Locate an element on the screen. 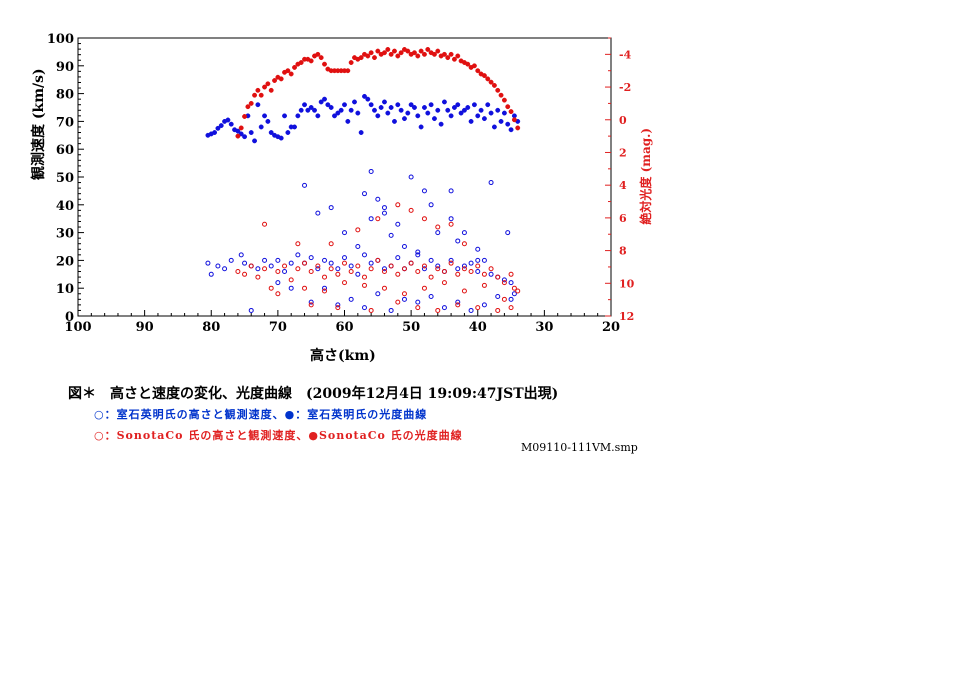 The width and height of the screenshot is (958, 682). x-axis-title: 高さ(km) is located at coordinates (343, 356).